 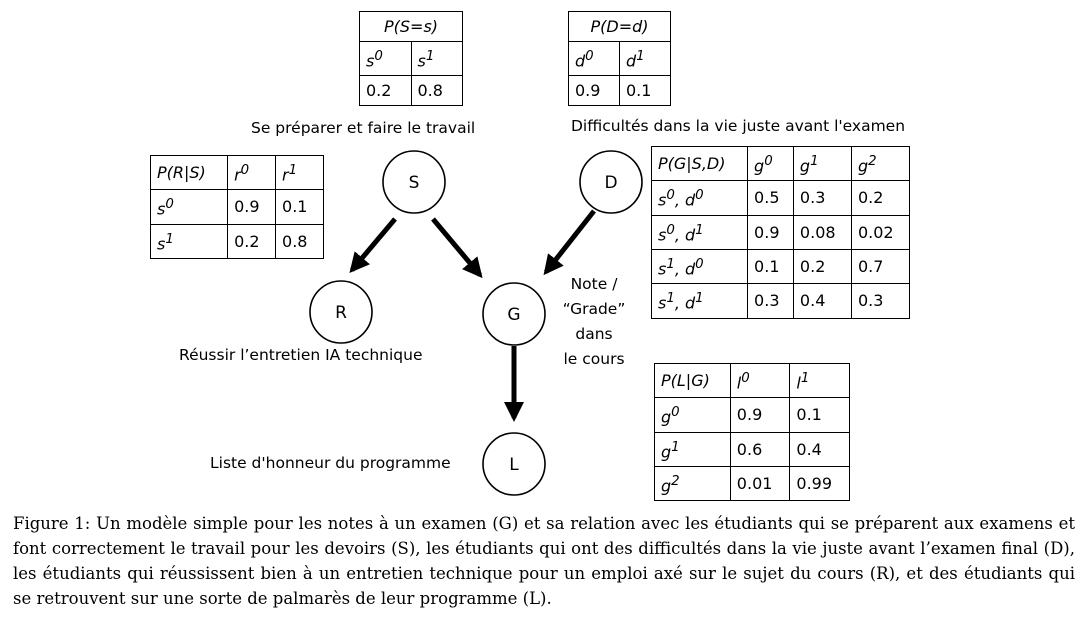 I want to click on cpt-p-d: P(D=d) d0 d1 0.9 0.1, so click(x=619, y=59).